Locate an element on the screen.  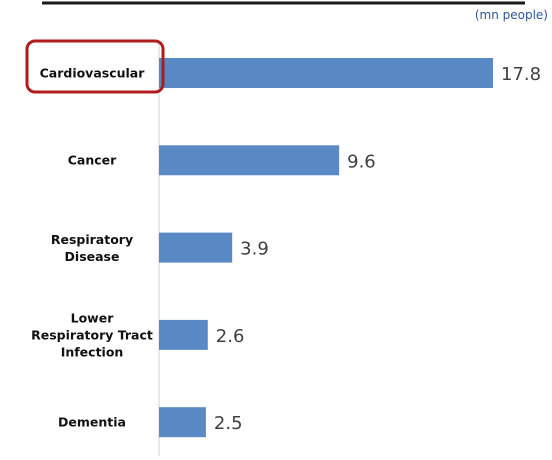
value-label: 2.5 is located at coordinates (228, 423).